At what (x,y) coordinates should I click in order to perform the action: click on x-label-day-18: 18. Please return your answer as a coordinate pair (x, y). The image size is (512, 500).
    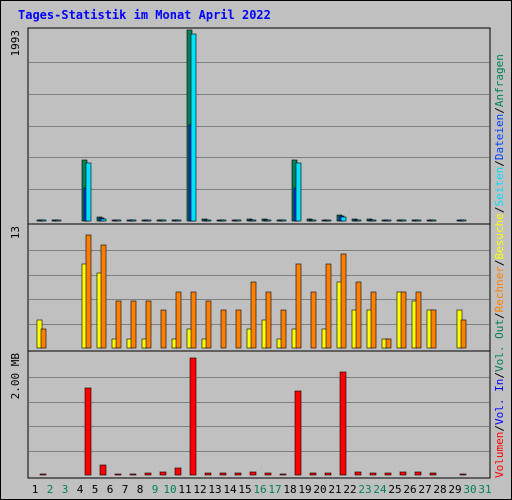
    Looking at the image, I should click on (289, 489).